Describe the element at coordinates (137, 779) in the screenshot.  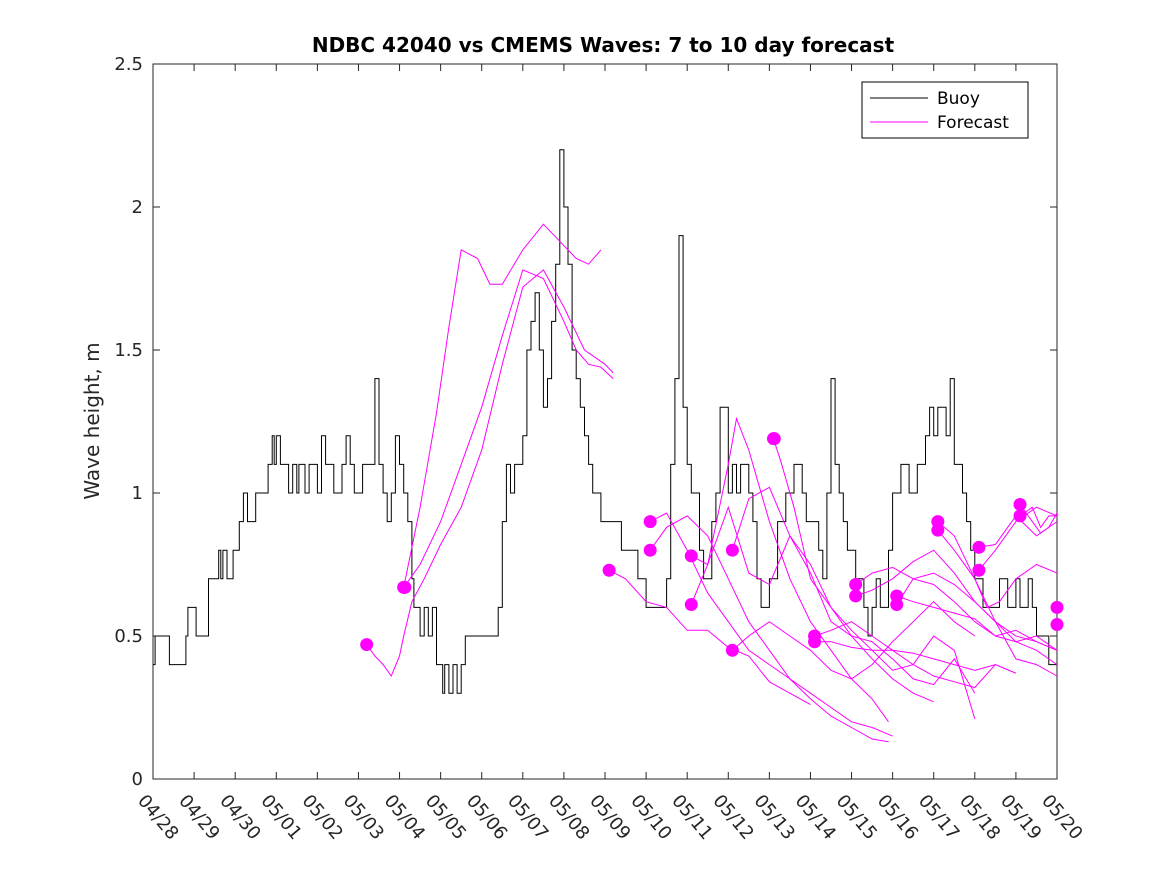
I see `y-tick-label: 0` at that location.